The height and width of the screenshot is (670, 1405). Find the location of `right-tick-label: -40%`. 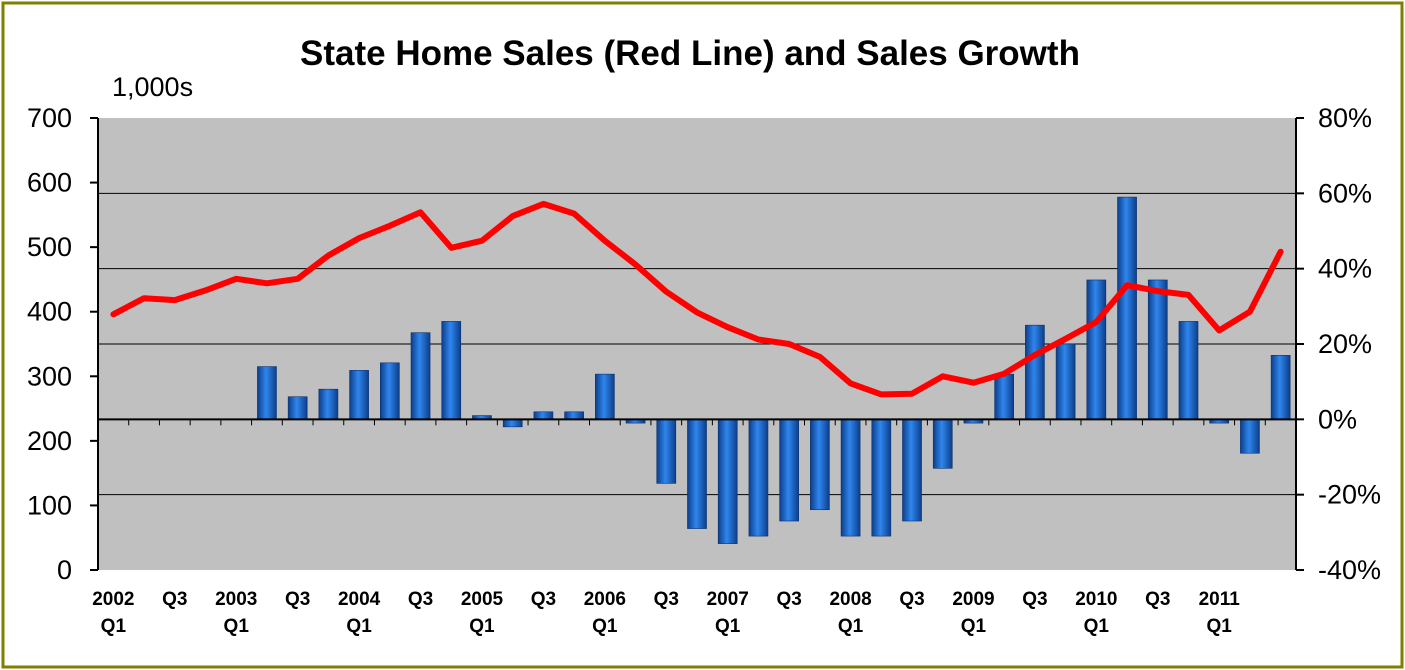

right-tick-label: -40% is located at coordinates (1349, 570).